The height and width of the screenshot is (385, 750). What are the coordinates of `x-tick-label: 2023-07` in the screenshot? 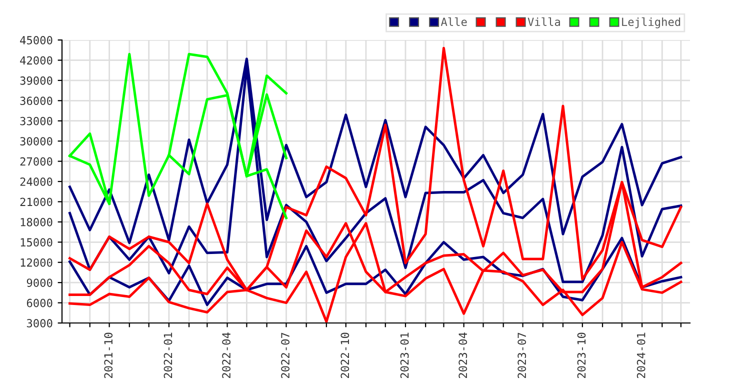 It's located at (522, 355).